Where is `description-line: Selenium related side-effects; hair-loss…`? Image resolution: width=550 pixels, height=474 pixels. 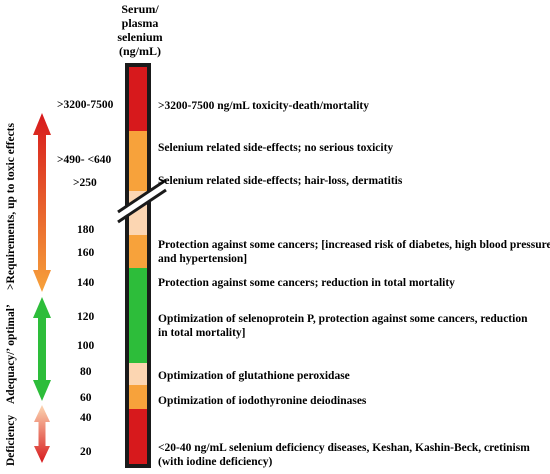
description-line: Selenium related side-effects; hair-loss… is located at coordinates (280, 181).